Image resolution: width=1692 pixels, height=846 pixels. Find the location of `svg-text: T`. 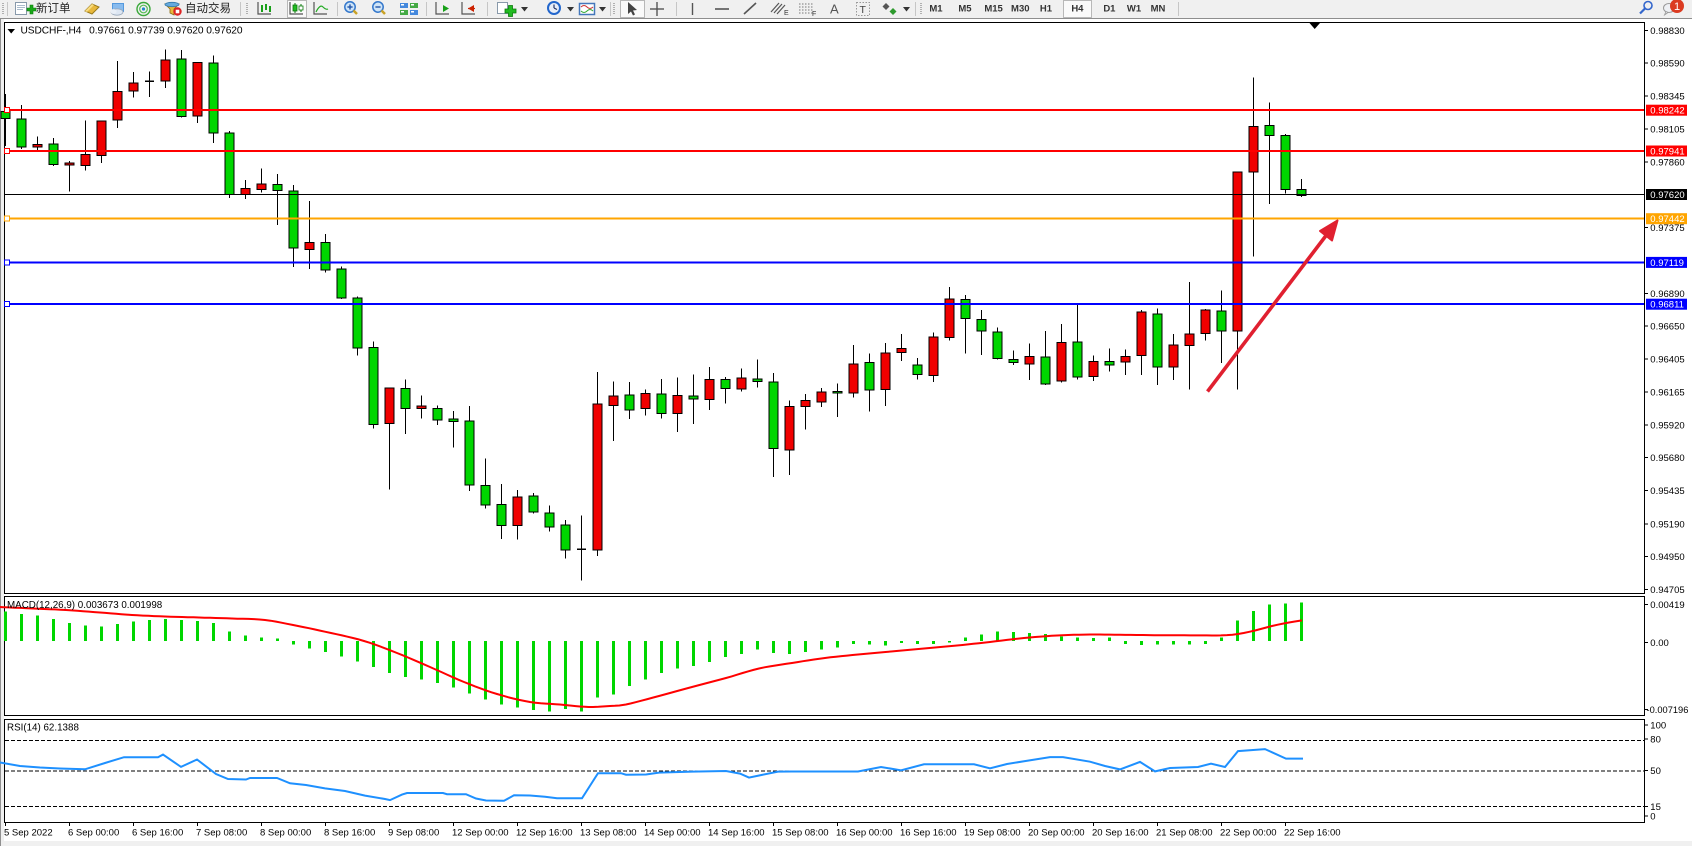

svg-text: T is located at coordinates (863, 10).